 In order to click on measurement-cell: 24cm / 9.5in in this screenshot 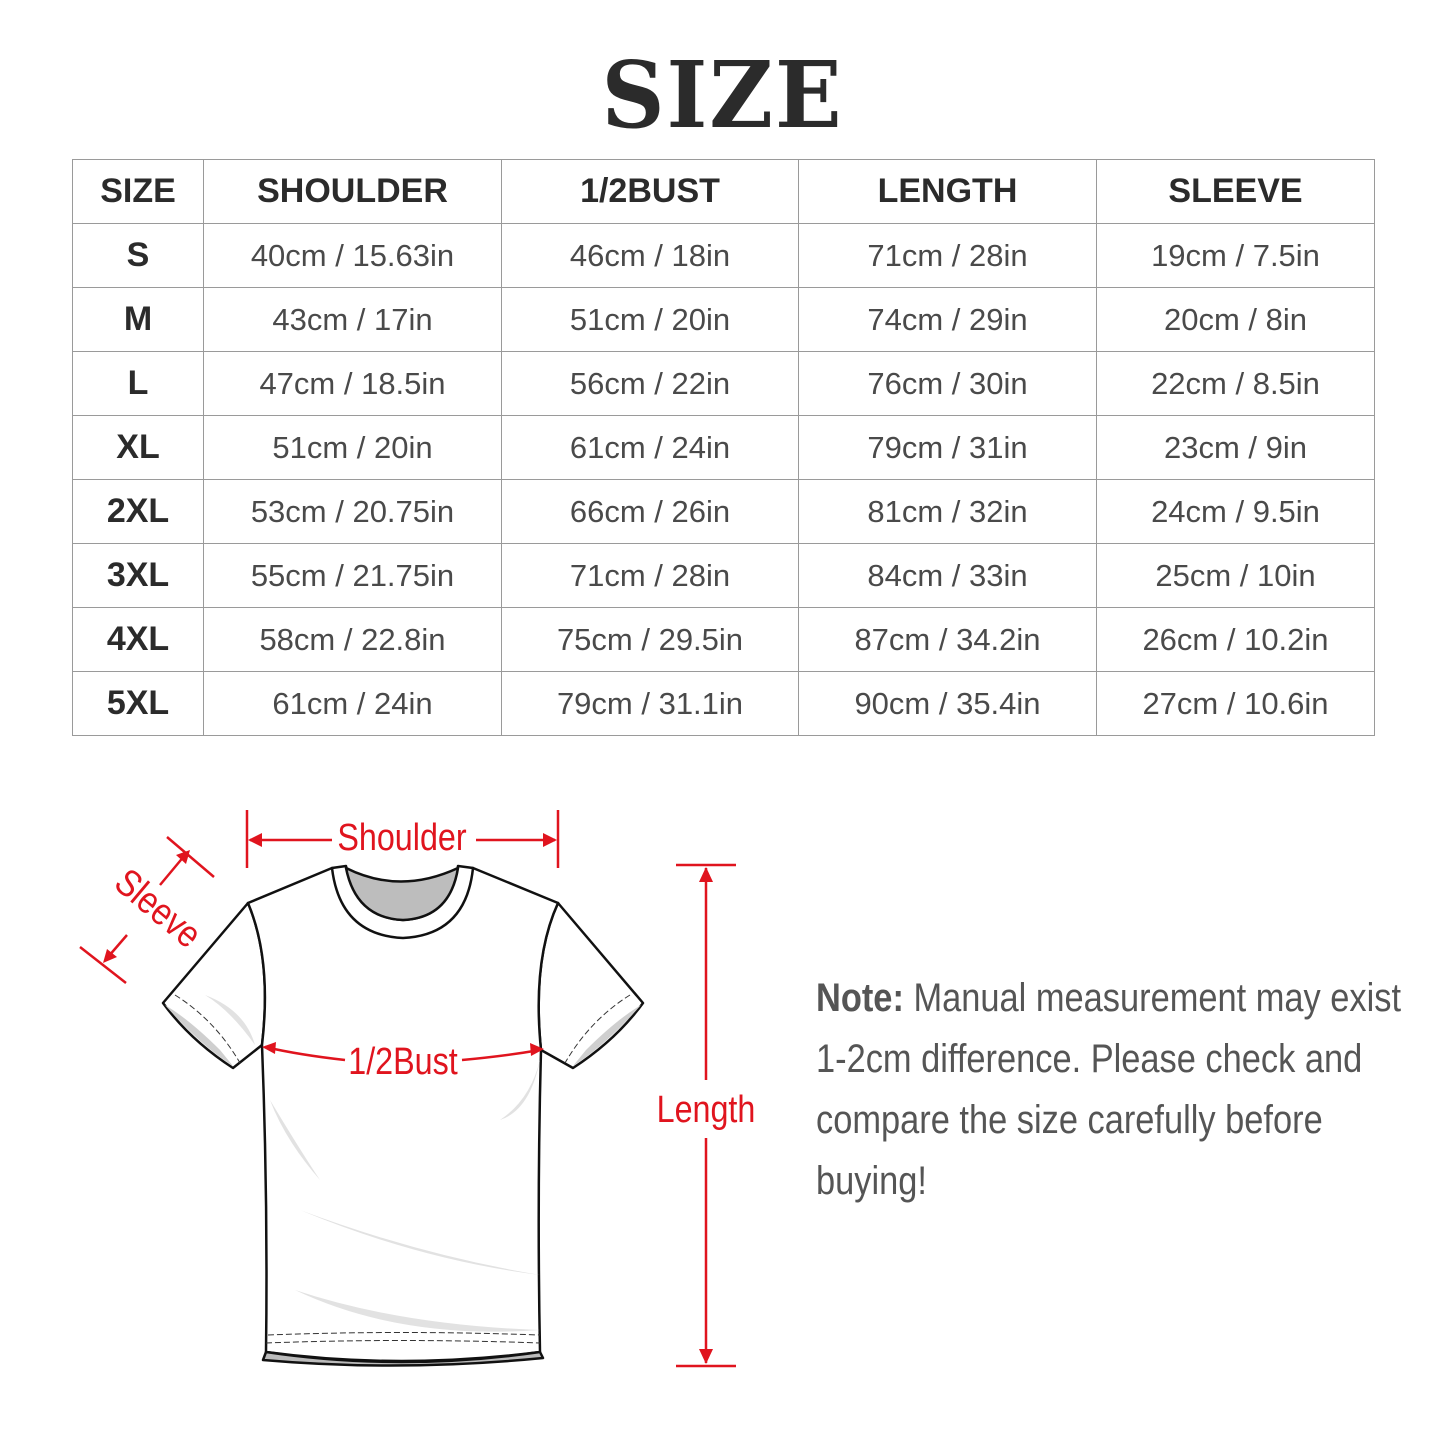, I will do `click(1235, 511)`.